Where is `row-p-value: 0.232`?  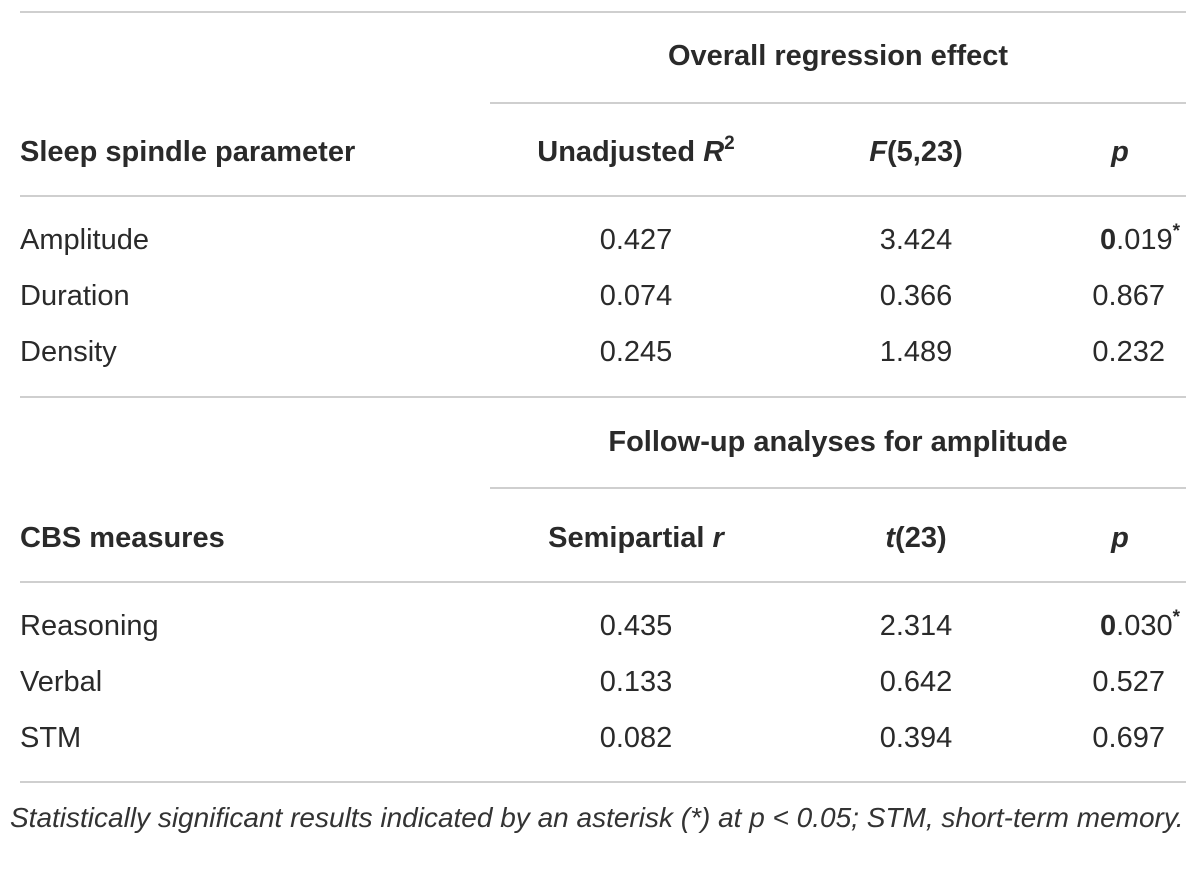
row-p-value: 0.232 is located at coordinates (1128, 352).